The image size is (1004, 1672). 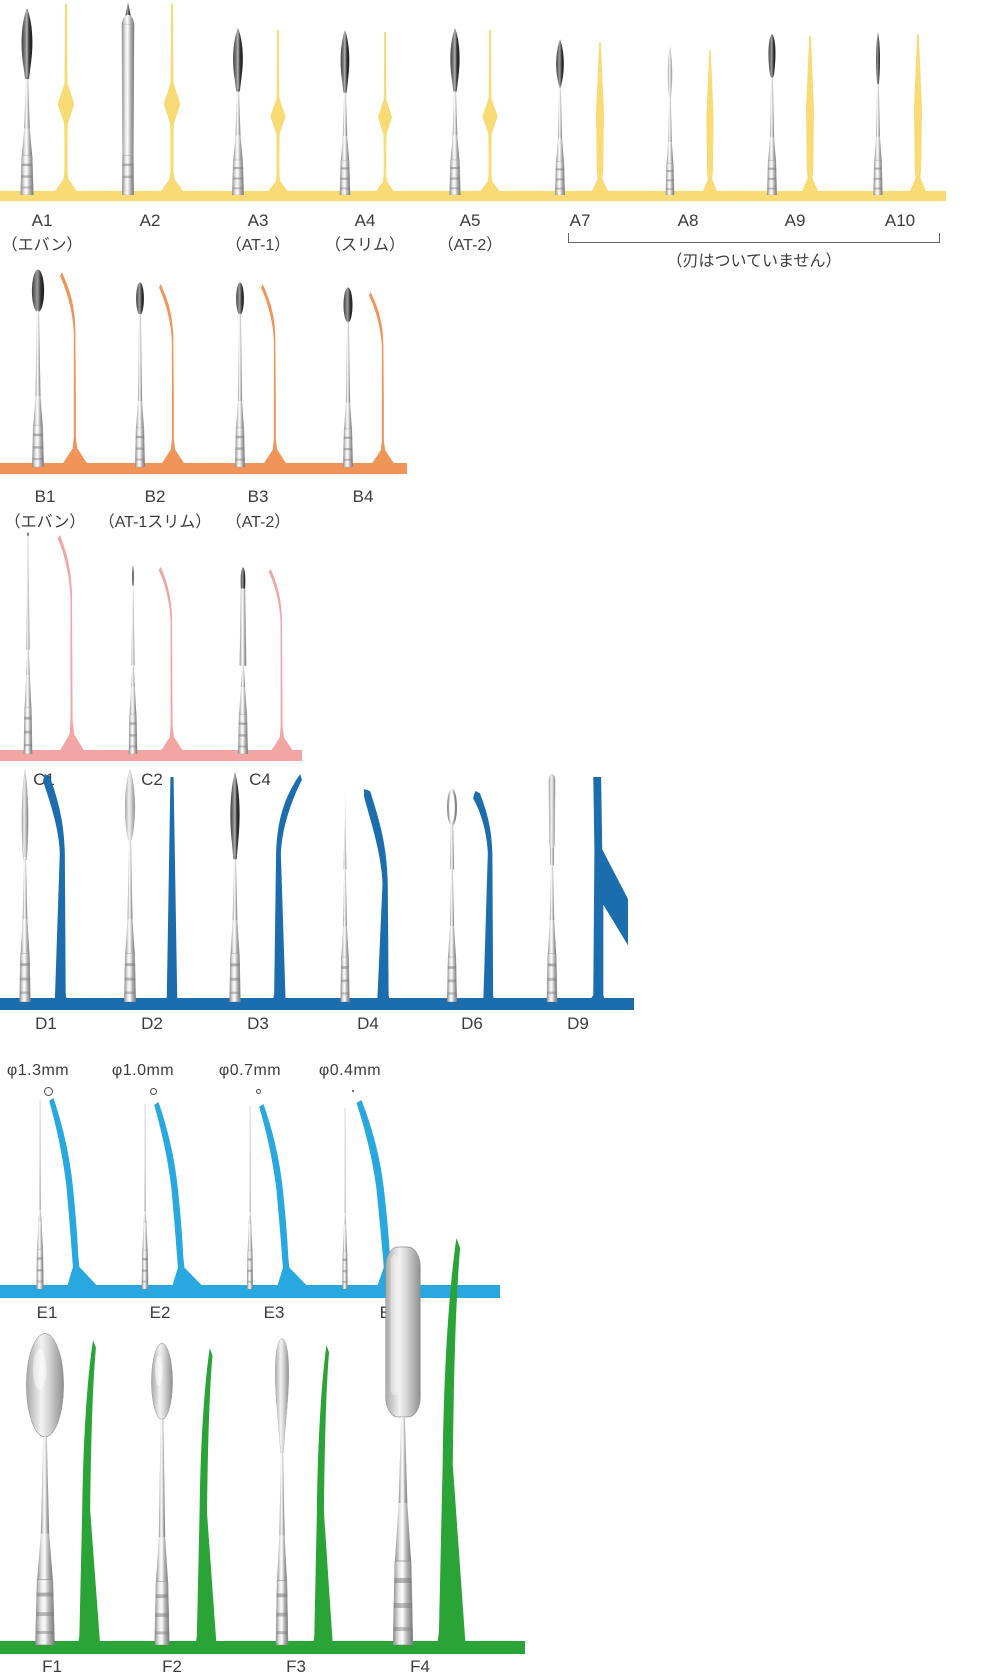 I want to click on diameter-dot-e2, so click(x=153, y=1091).